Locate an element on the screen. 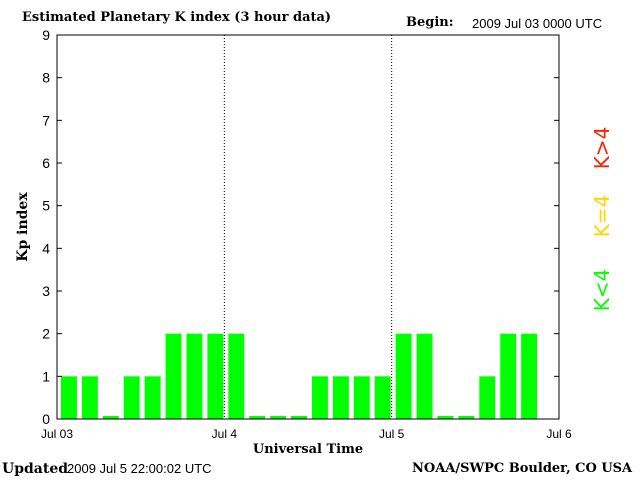 The width and height of the screenshot is (640, 480). x-tick-label: Jul 5 is located at coordinates (392, 434).